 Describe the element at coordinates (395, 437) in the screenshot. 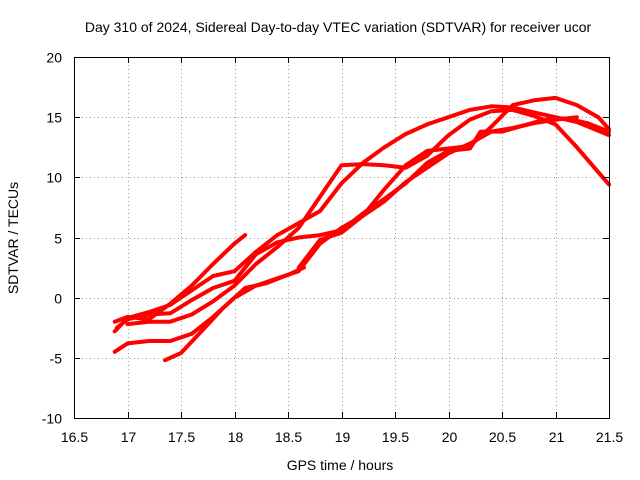

I see `x-tick-label: 19.5` at that location.